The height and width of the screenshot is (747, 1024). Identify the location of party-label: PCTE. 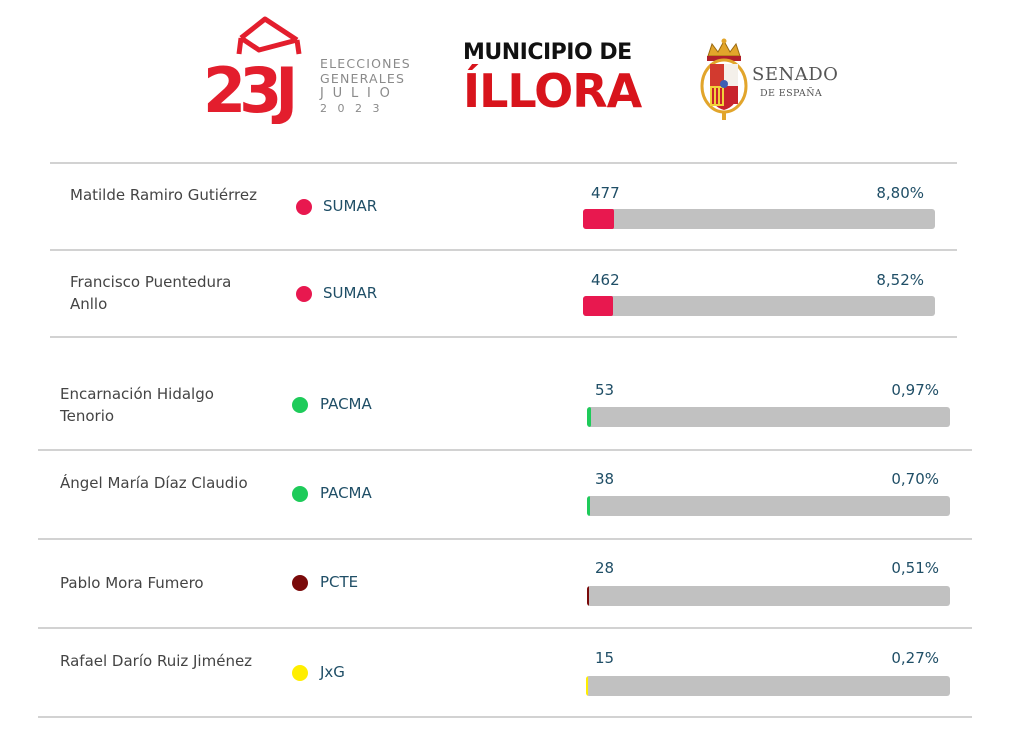
(339, 582).